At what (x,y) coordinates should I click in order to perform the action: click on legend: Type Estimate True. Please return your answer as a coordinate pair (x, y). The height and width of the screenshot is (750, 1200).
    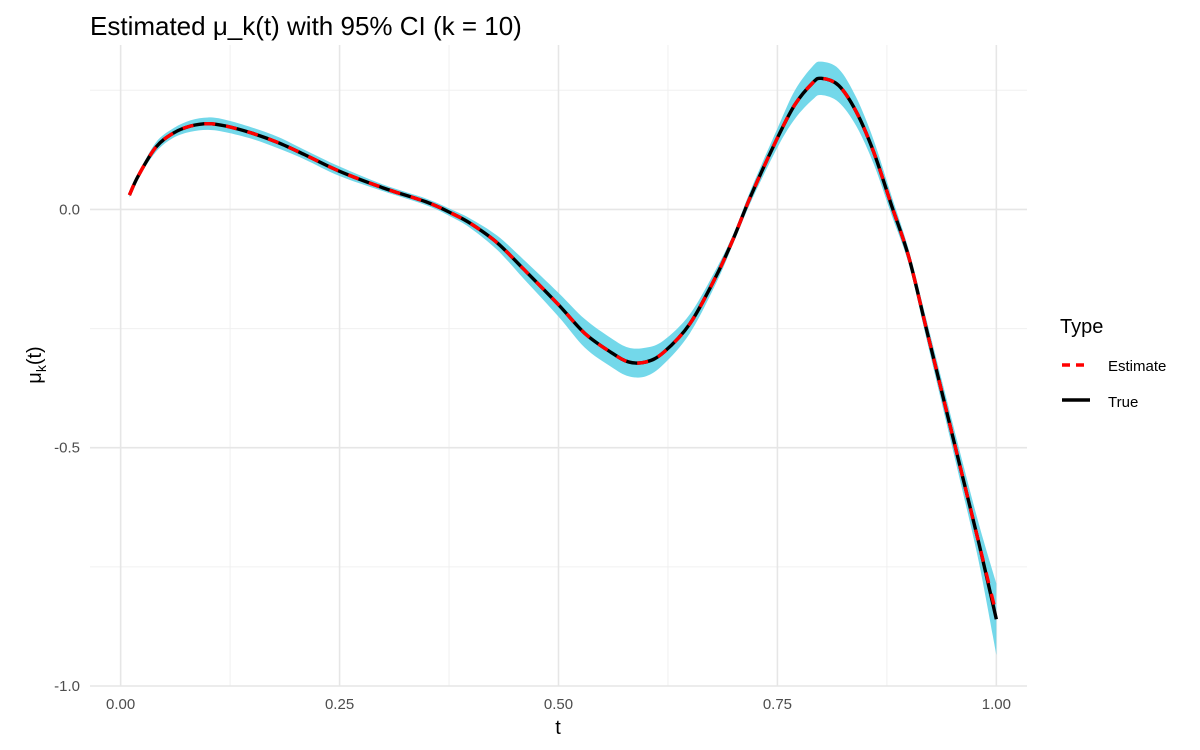
    Looking at the image, I should click on (1113, 363).